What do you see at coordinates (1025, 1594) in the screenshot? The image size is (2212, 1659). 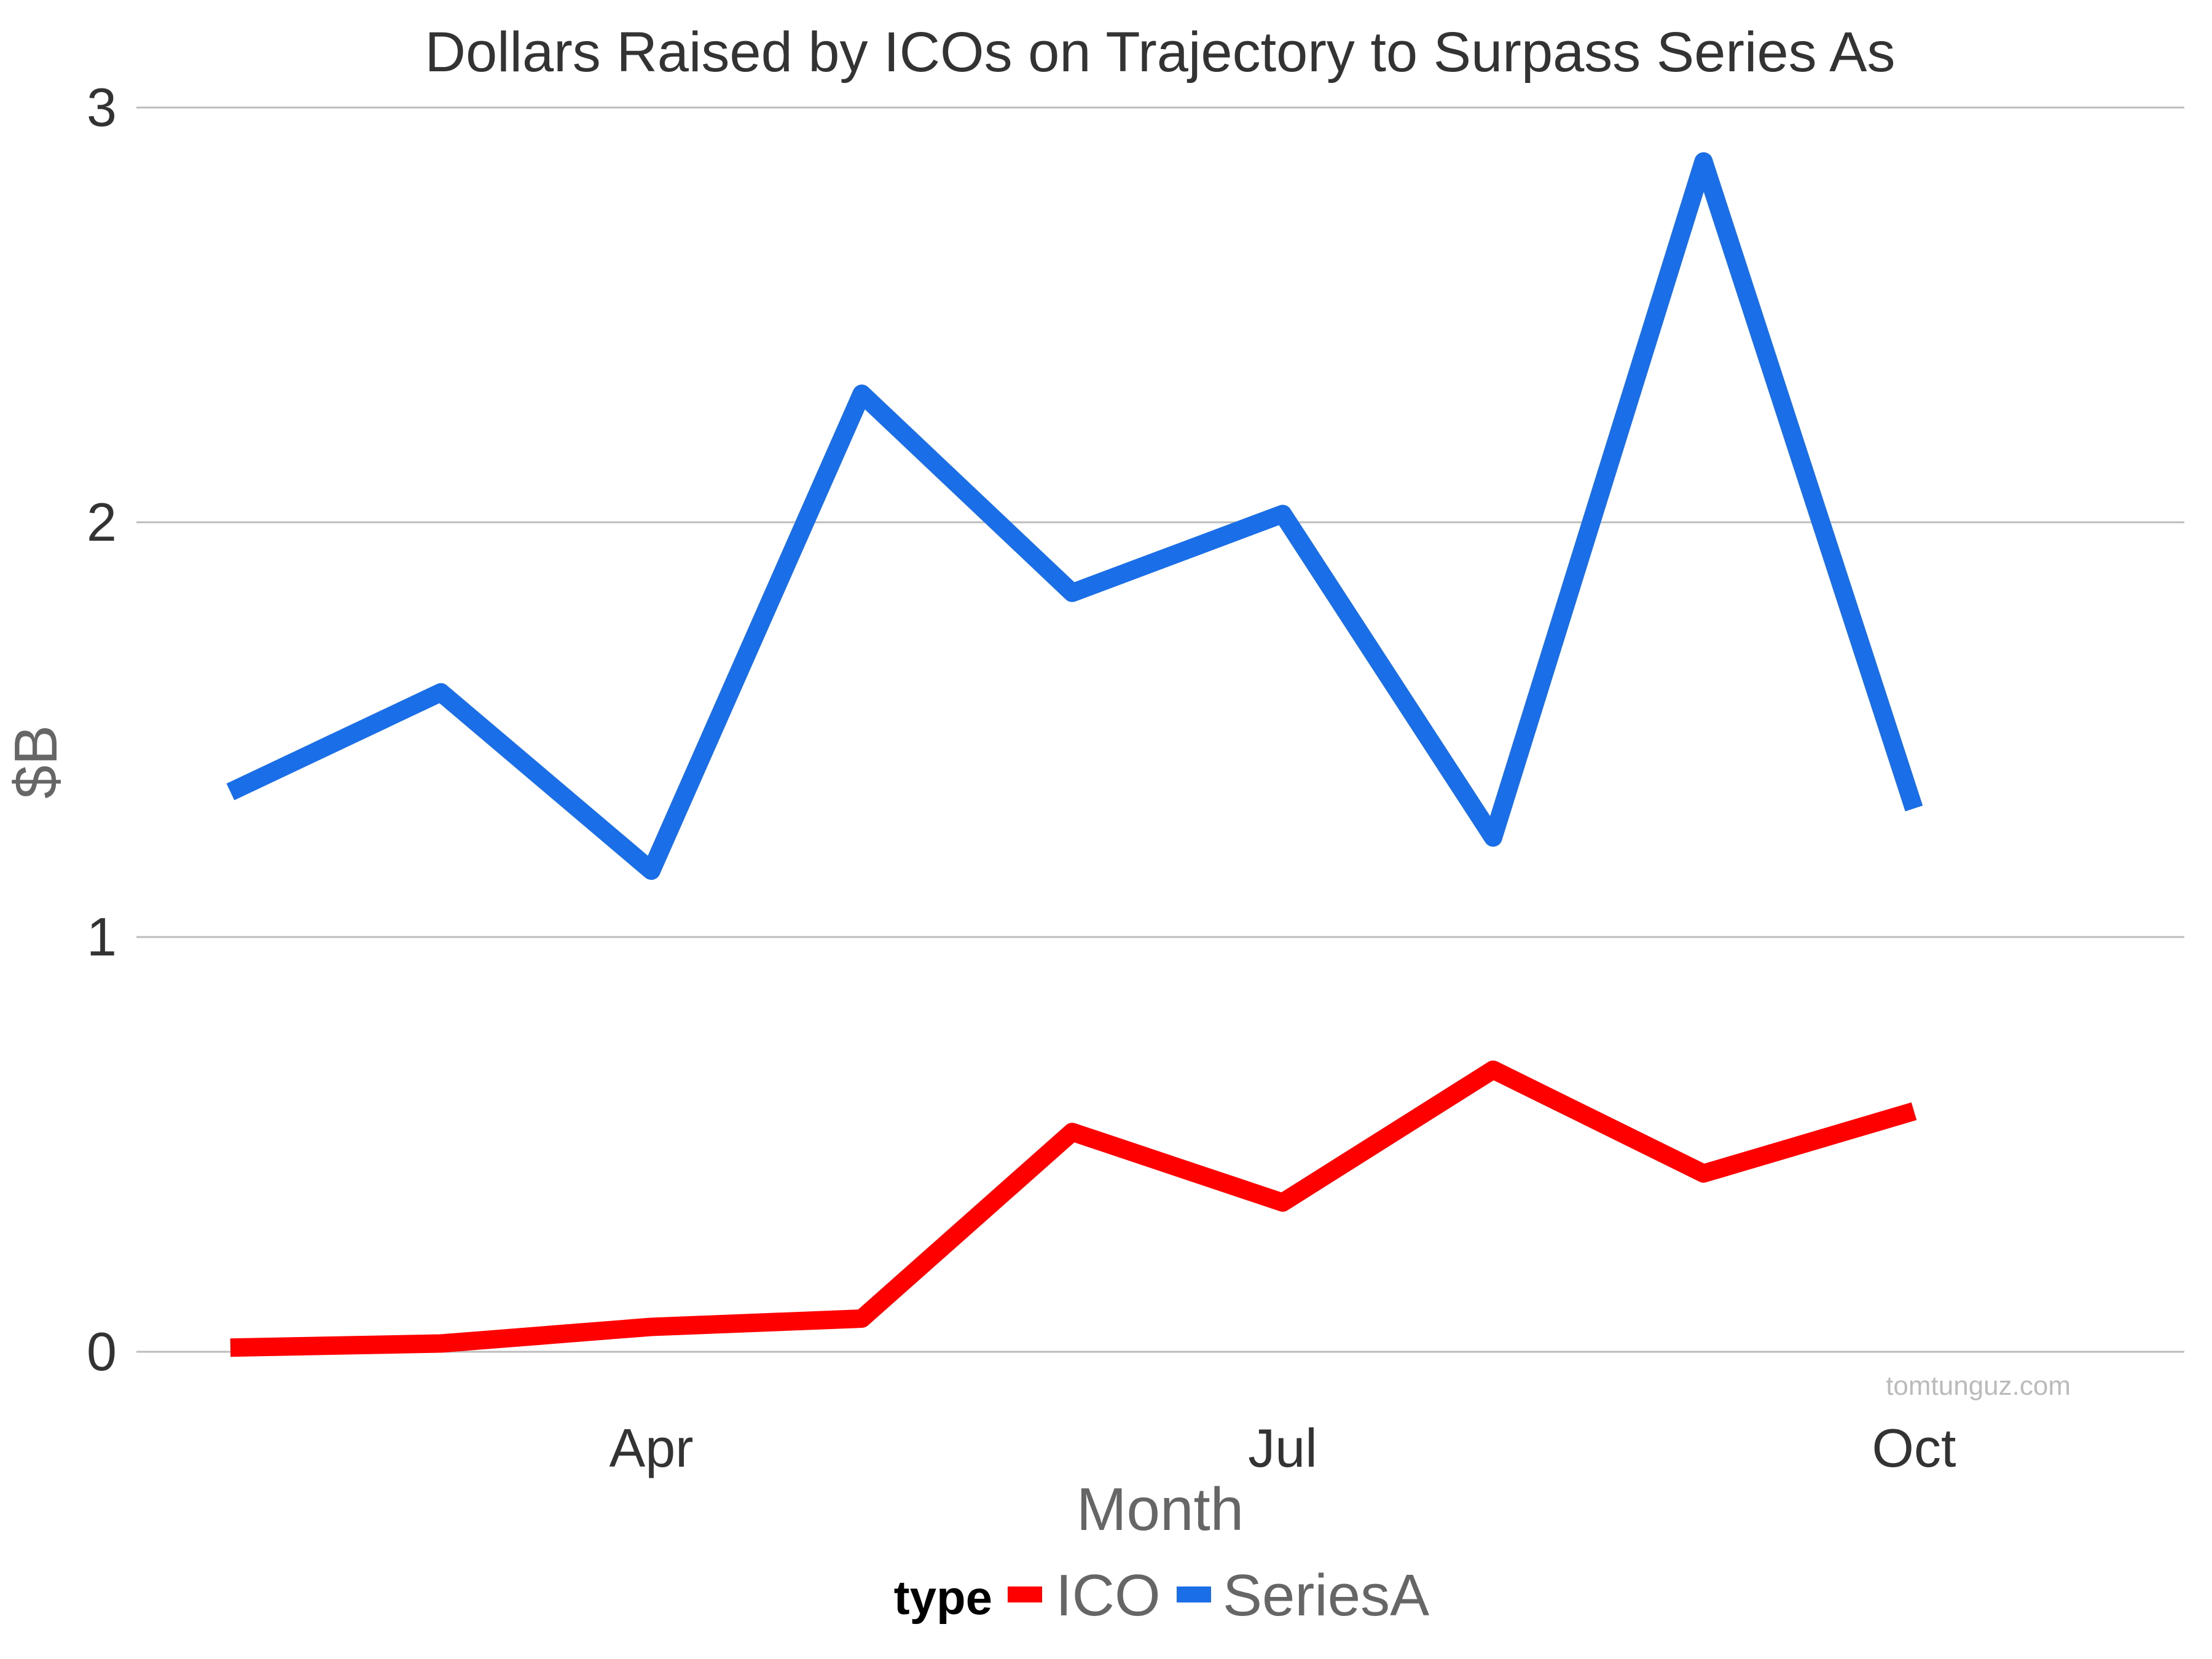 I see `legend-key-ico` at bounding box center [1025, 1594].